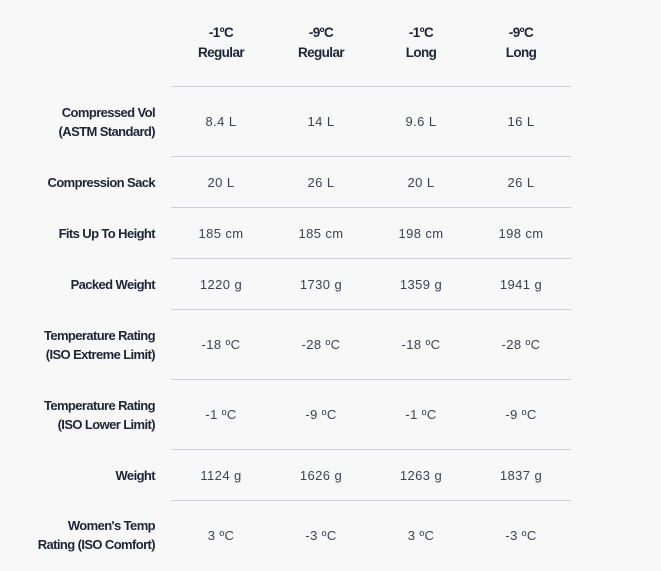  Describe the element at coordinates (107, 131) in the screenshot. I see `row-label-line2: (ASTM Standard)` at that location.